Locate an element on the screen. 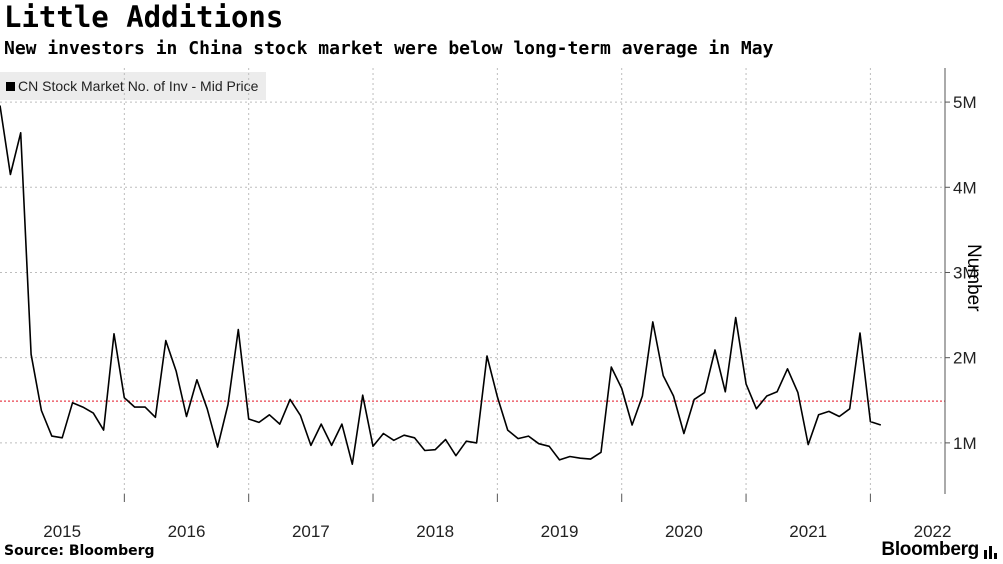  y-tick-label: 4M is located at coordinates (965, 187).